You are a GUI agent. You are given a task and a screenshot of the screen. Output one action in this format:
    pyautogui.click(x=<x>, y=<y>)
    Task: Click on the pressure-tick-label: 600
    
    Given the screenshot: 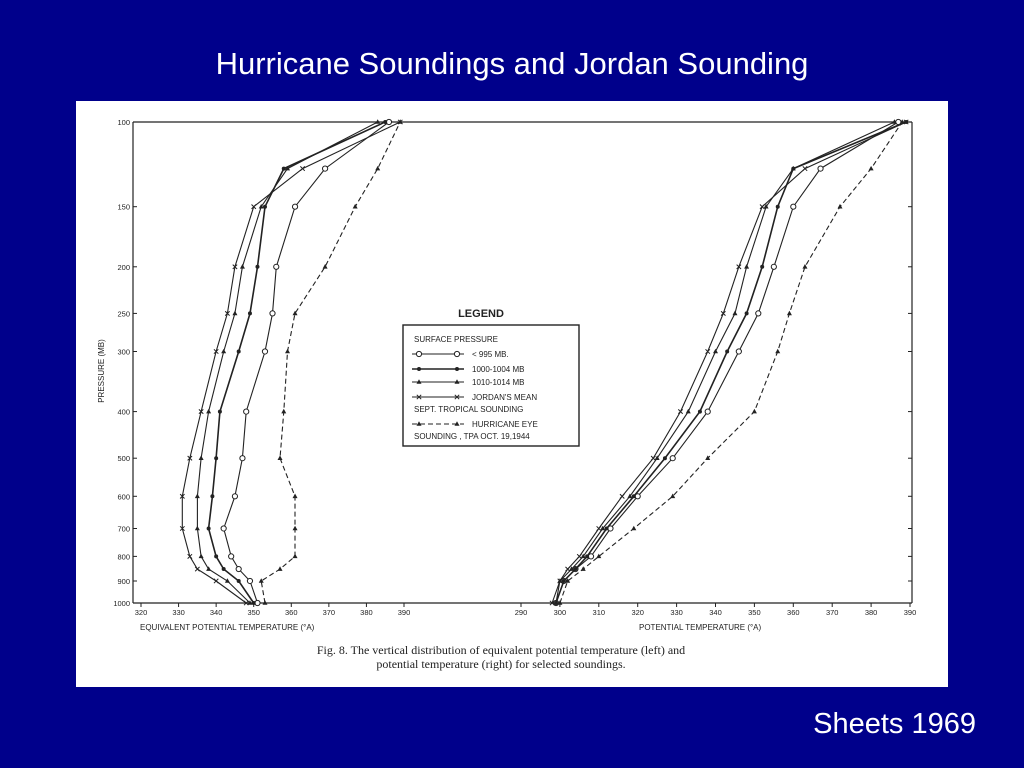 What is the action you would take?
    pyautogui.click(x=123, y=496)
    